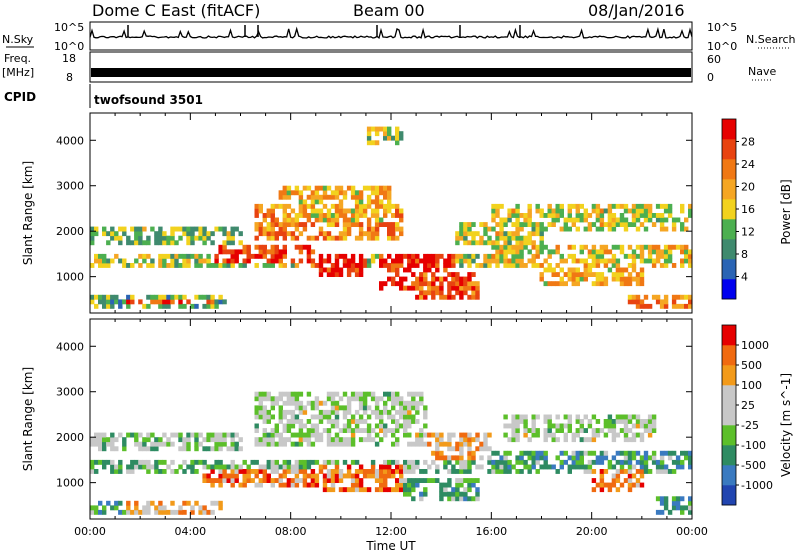 Image resolution: width=800 pixels, height=554 pixels. What do you see at coordinates (69, 46) in the screenshot?
I see `noise-left-tick-bottom: 10^0` at bounding box center [69, 46].